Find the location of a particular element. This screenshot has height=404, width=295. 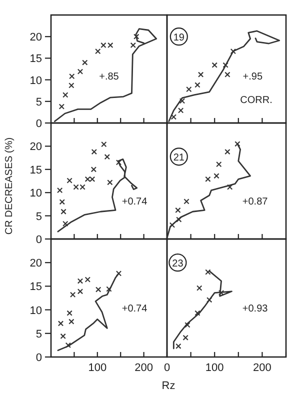

annotation: +0.93 is located at coordinates (255, 308).